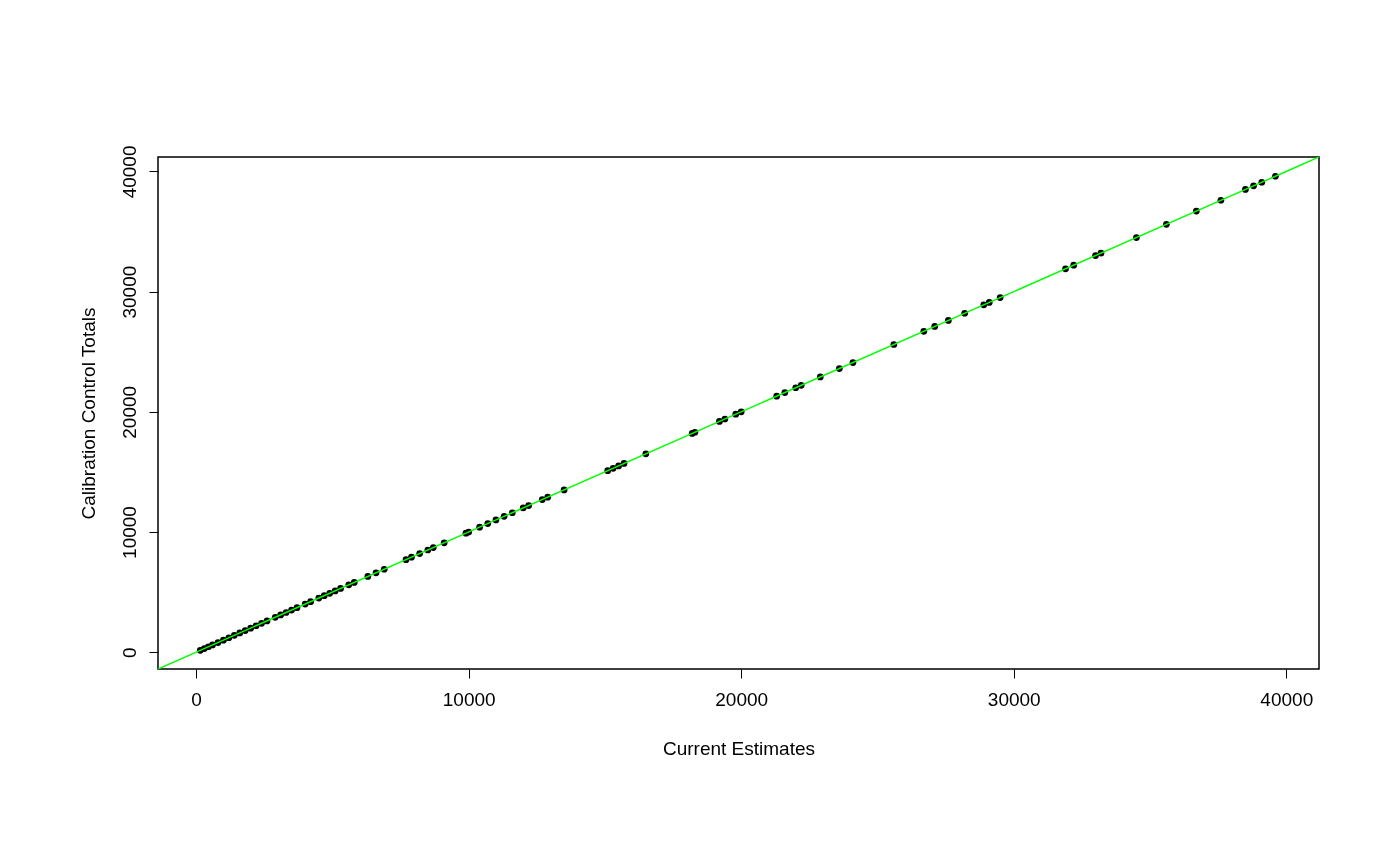 Image resolution: width=1400 pixels, height=866 pixels. I want to click on x-tick-label: 40000, so click(1287, 699).